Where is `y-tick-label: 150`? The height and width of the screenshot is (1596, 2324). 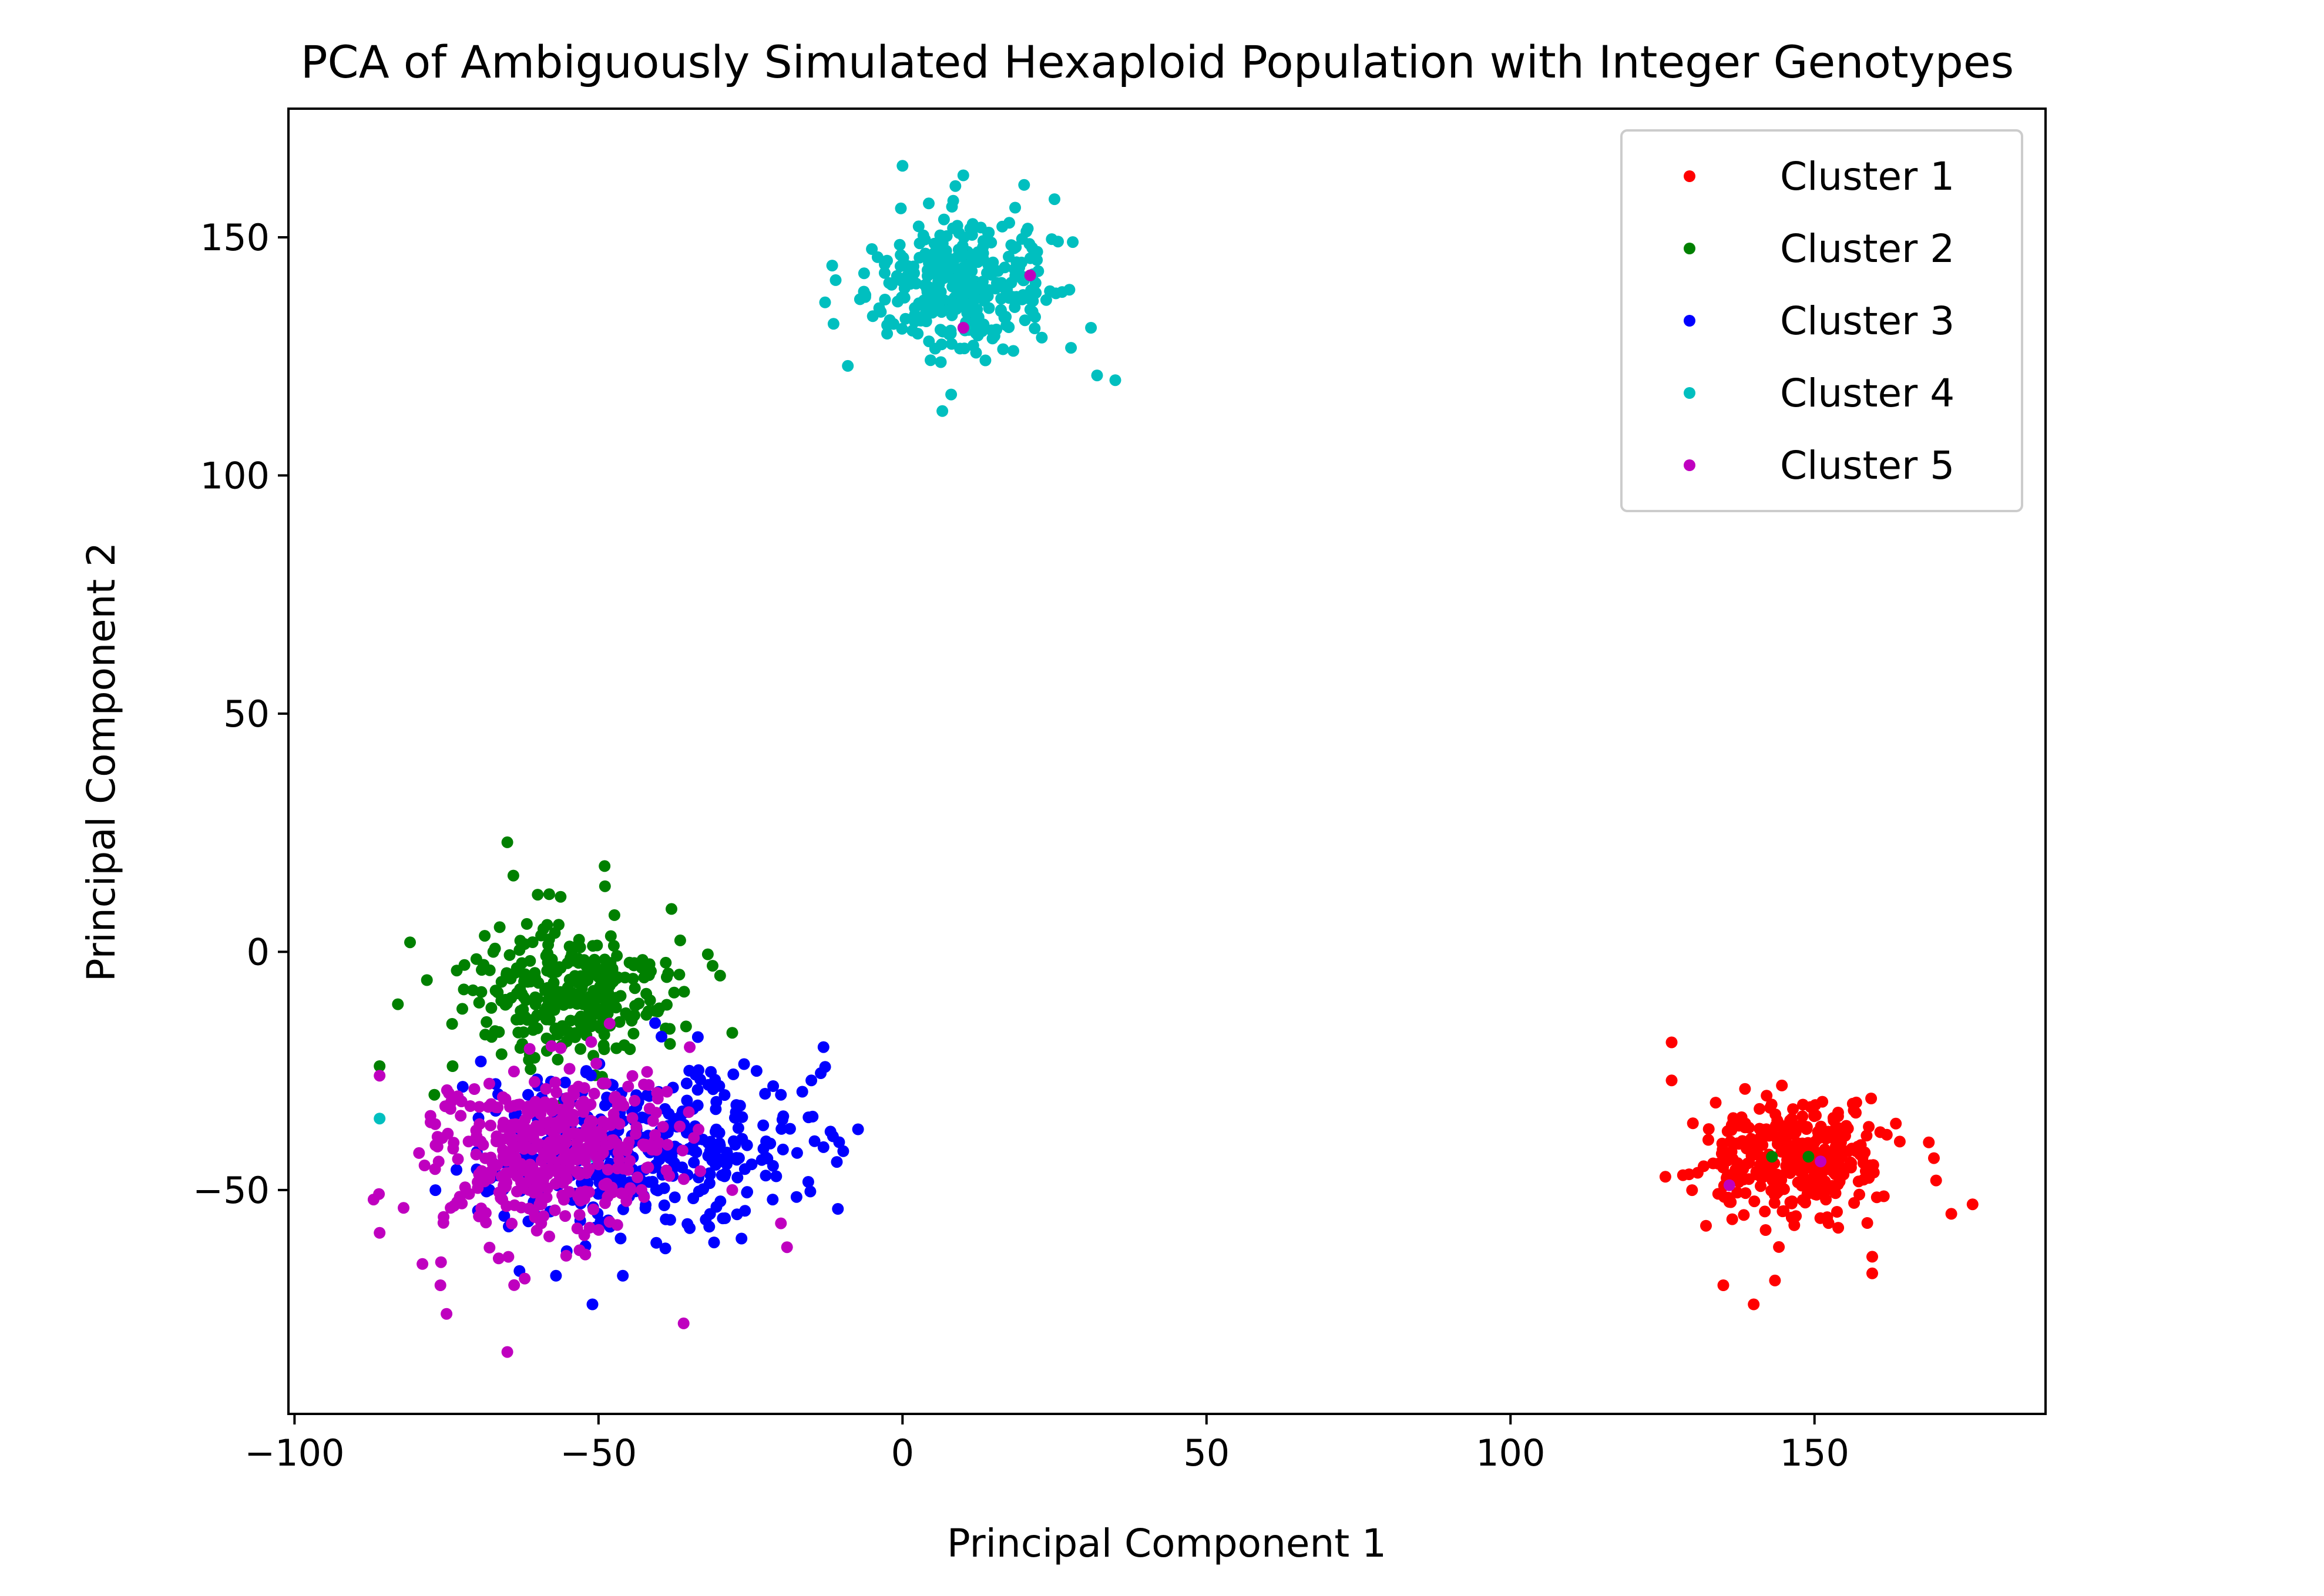
y-tick-label: 150 is located at coordinates (235, 237).